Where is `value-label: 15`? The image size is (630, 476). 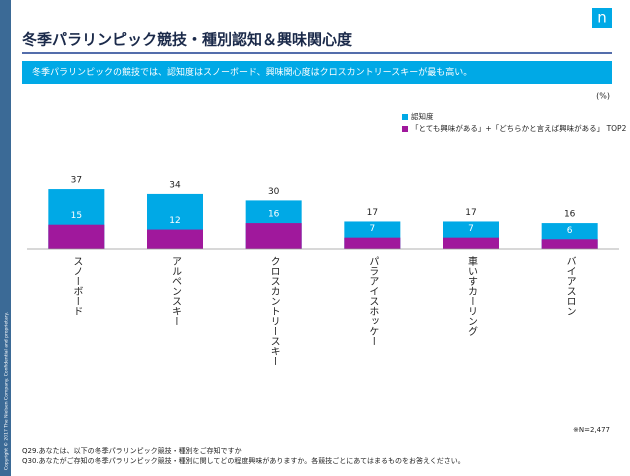
value-label: 15 is located at coordinates (76, 216).